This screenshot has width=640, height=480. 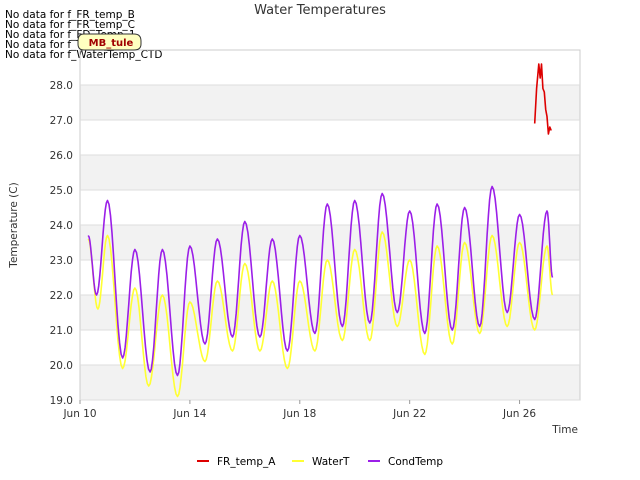 What do you see at coordinates (61, 156) in the screenshot?
I see `y-tick-label: 26.0` at bounding box center [61, 156].